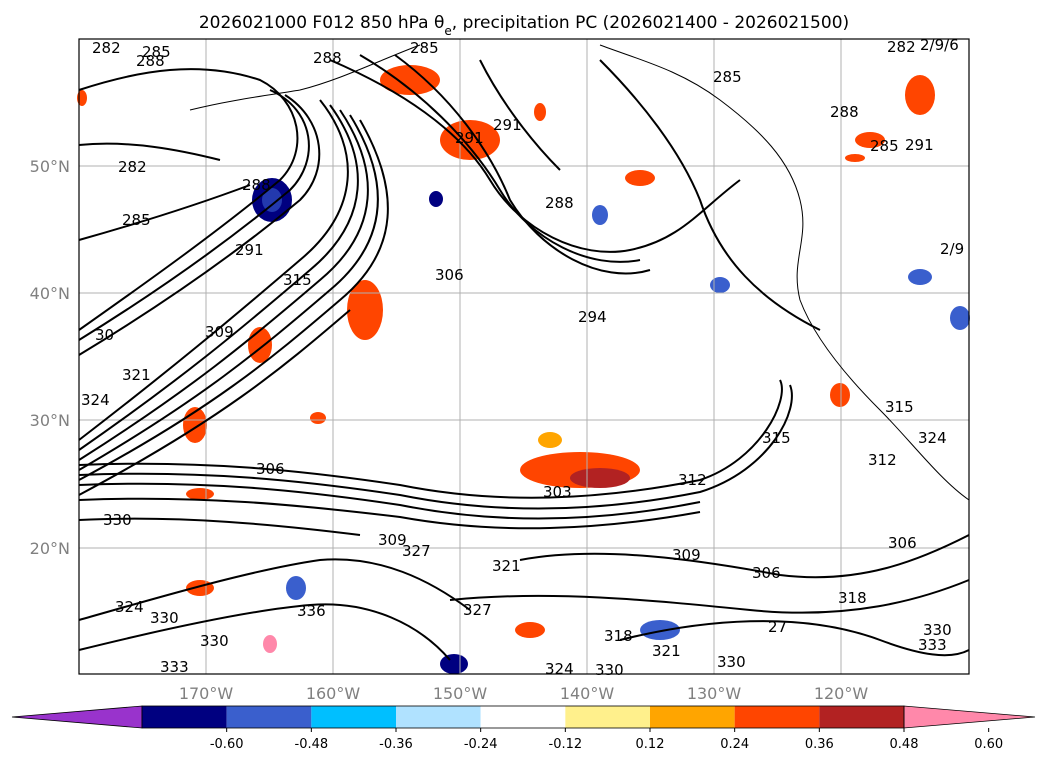 This screenshot has width=1047, height=767. I want to click on lon-label-130w: 130°W, so click(714, 693).